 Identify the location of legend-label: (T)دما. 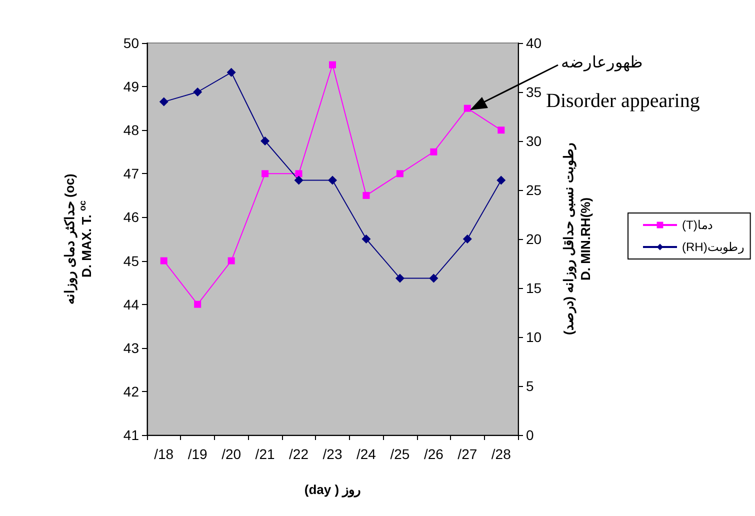
(697, 225).